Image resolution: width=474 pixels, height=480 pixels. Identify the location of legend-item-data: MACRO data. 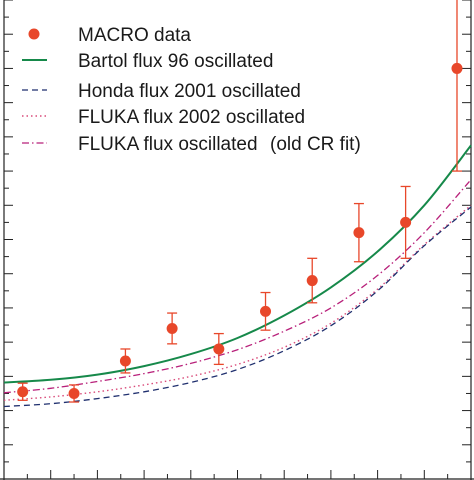
(109, 35).